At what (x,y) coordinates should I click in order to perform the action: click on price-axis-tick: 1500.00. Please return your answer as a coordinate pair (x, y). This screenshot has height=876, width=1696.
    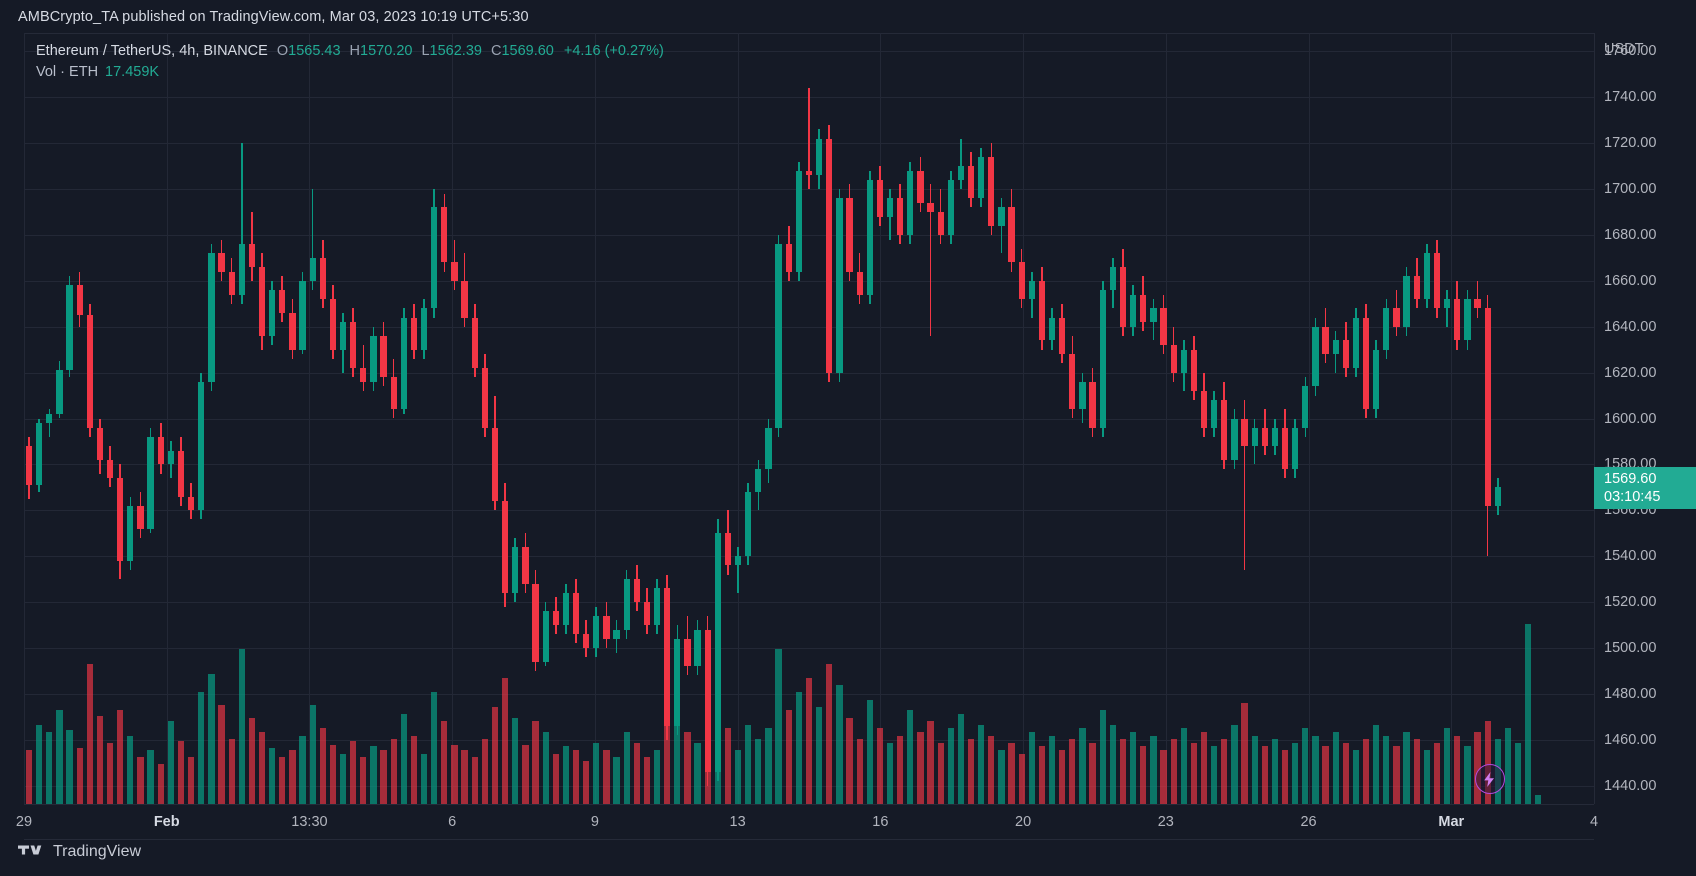
    Looking at the image, I should click on (1630, 647).